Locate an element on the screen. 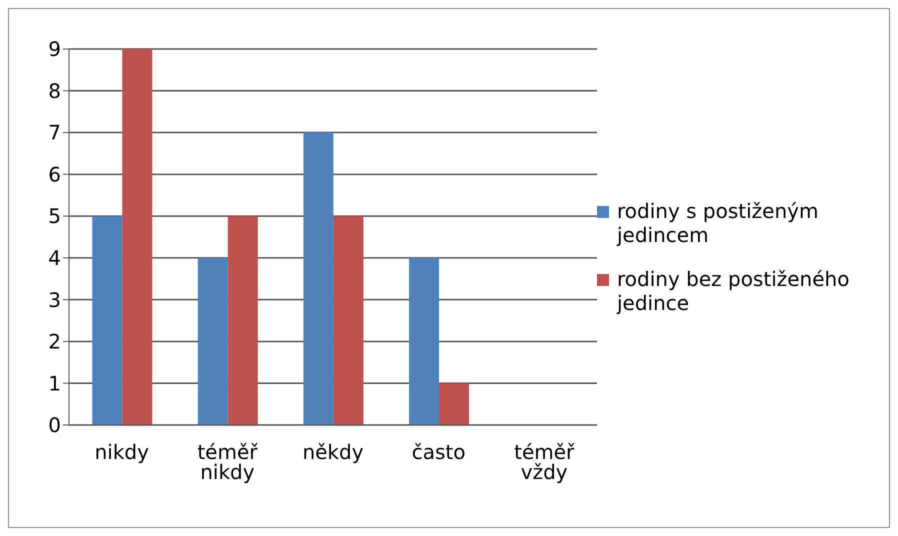  y-tick-label: 1 is located at coordinates (54, 383).